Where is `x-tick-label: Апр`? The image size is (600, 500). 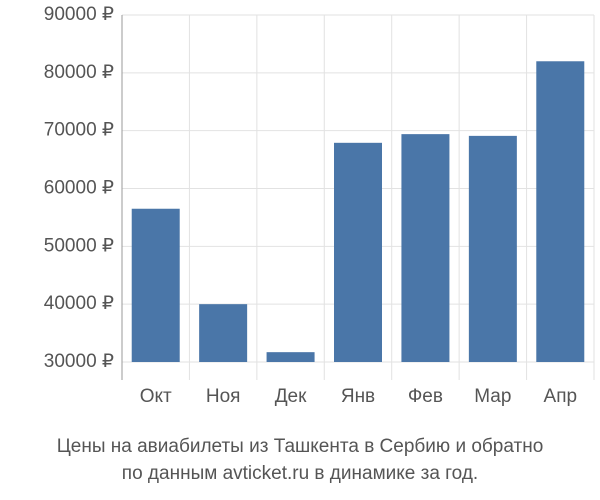
x-tick-label: Апр is located at coordinates (561, 396).